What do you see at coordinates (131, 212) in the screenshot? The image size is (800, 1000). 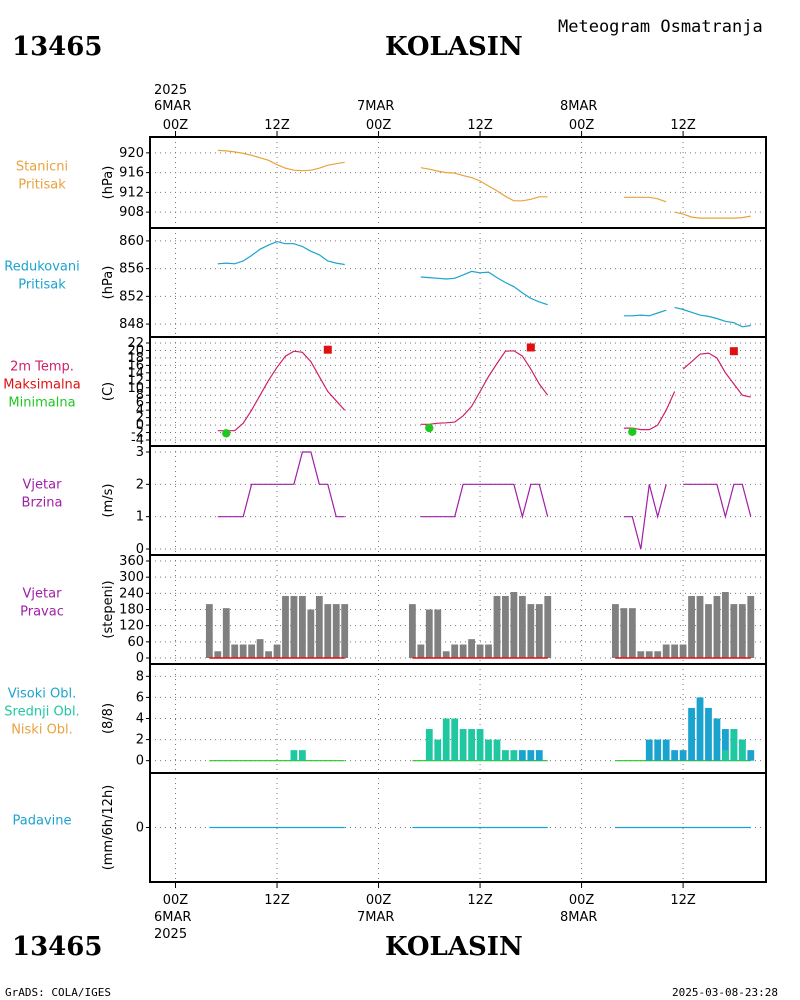 I see `y-tick-label: 908` at bounding box center [131, 212].